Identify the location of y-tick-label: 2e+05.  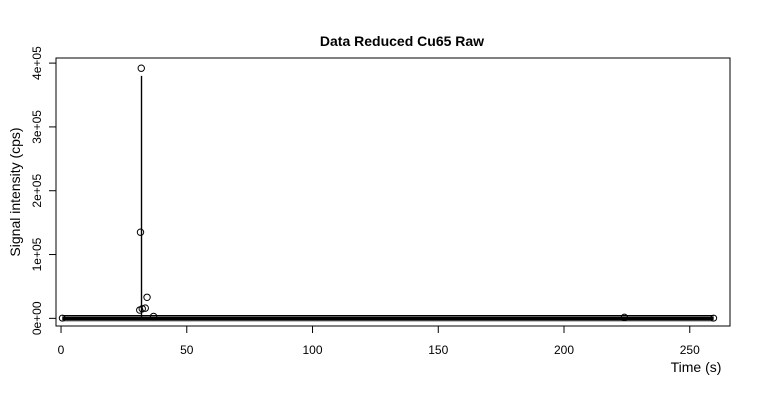
(37, 191).